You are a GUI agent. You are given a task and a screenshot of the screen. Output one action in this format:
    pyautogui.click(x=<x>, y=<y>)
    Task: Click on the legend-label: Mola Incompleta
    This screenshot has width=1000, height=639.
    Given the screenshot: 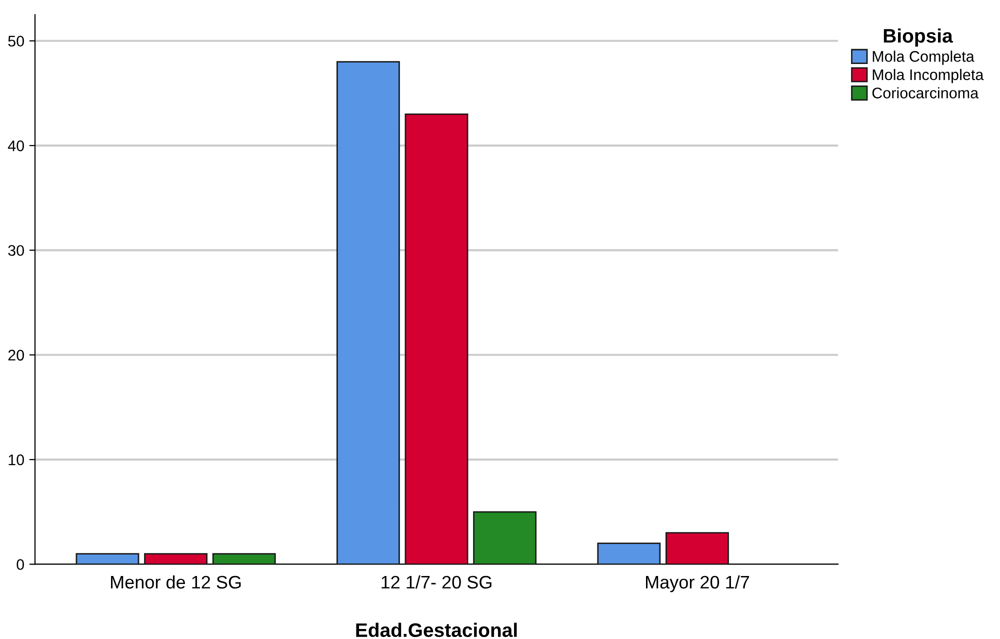 What is the action you would take?
    pyautogui.click(x=928, y=76)
    